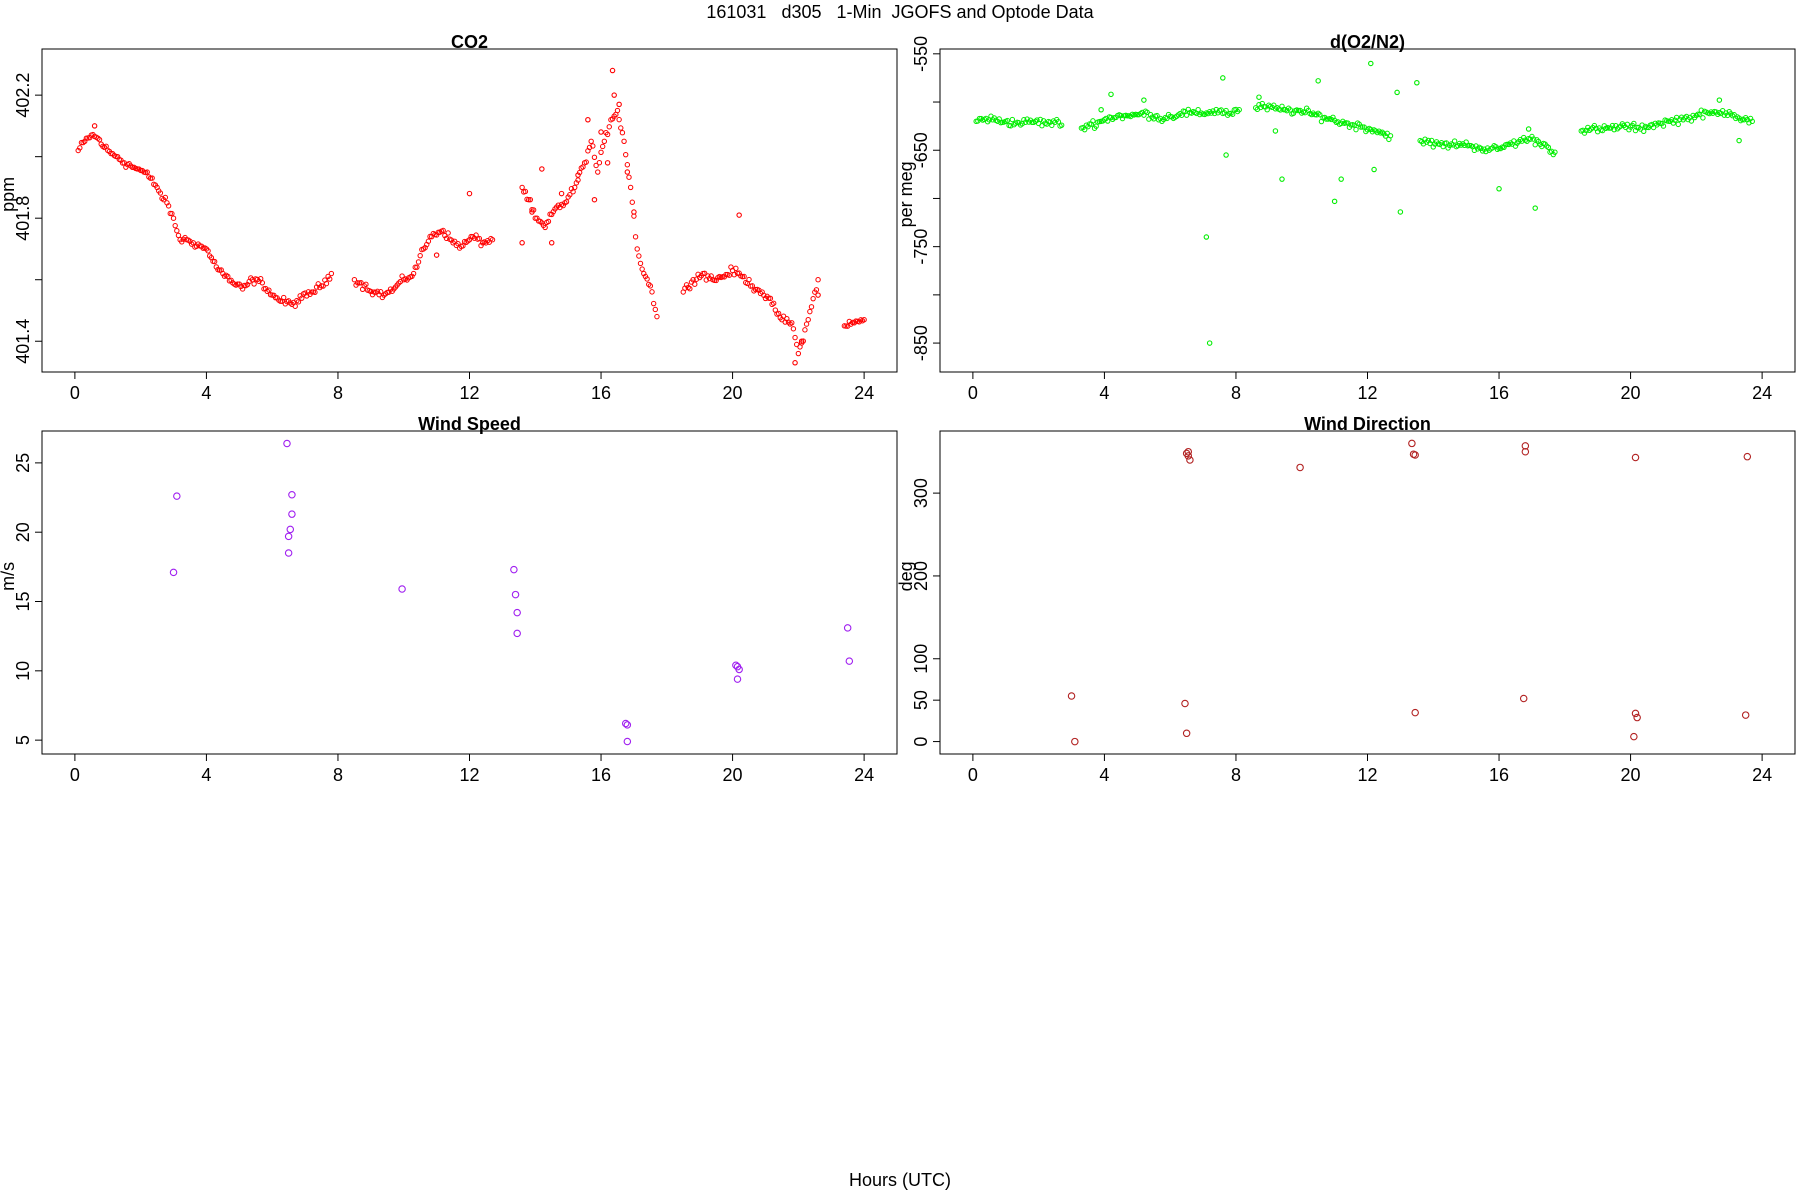 This screenshot has width=1800, height=1200. What do you see at coordinates (1367, 42) in the screenshot?
I see `panel-title: d(O2/N2)` at bounding box center [1367, 42].